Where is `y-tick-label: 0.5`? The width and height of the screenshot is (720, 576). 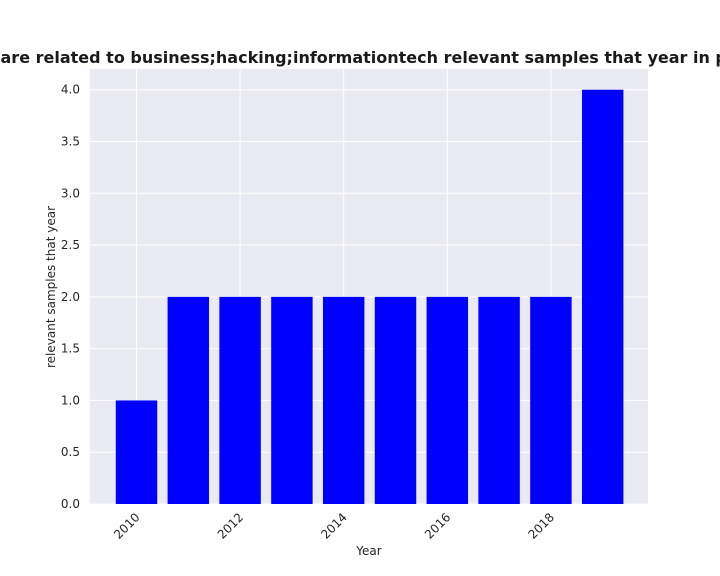 y-tick-label: 0.5 is located at coordinates (70, 452).